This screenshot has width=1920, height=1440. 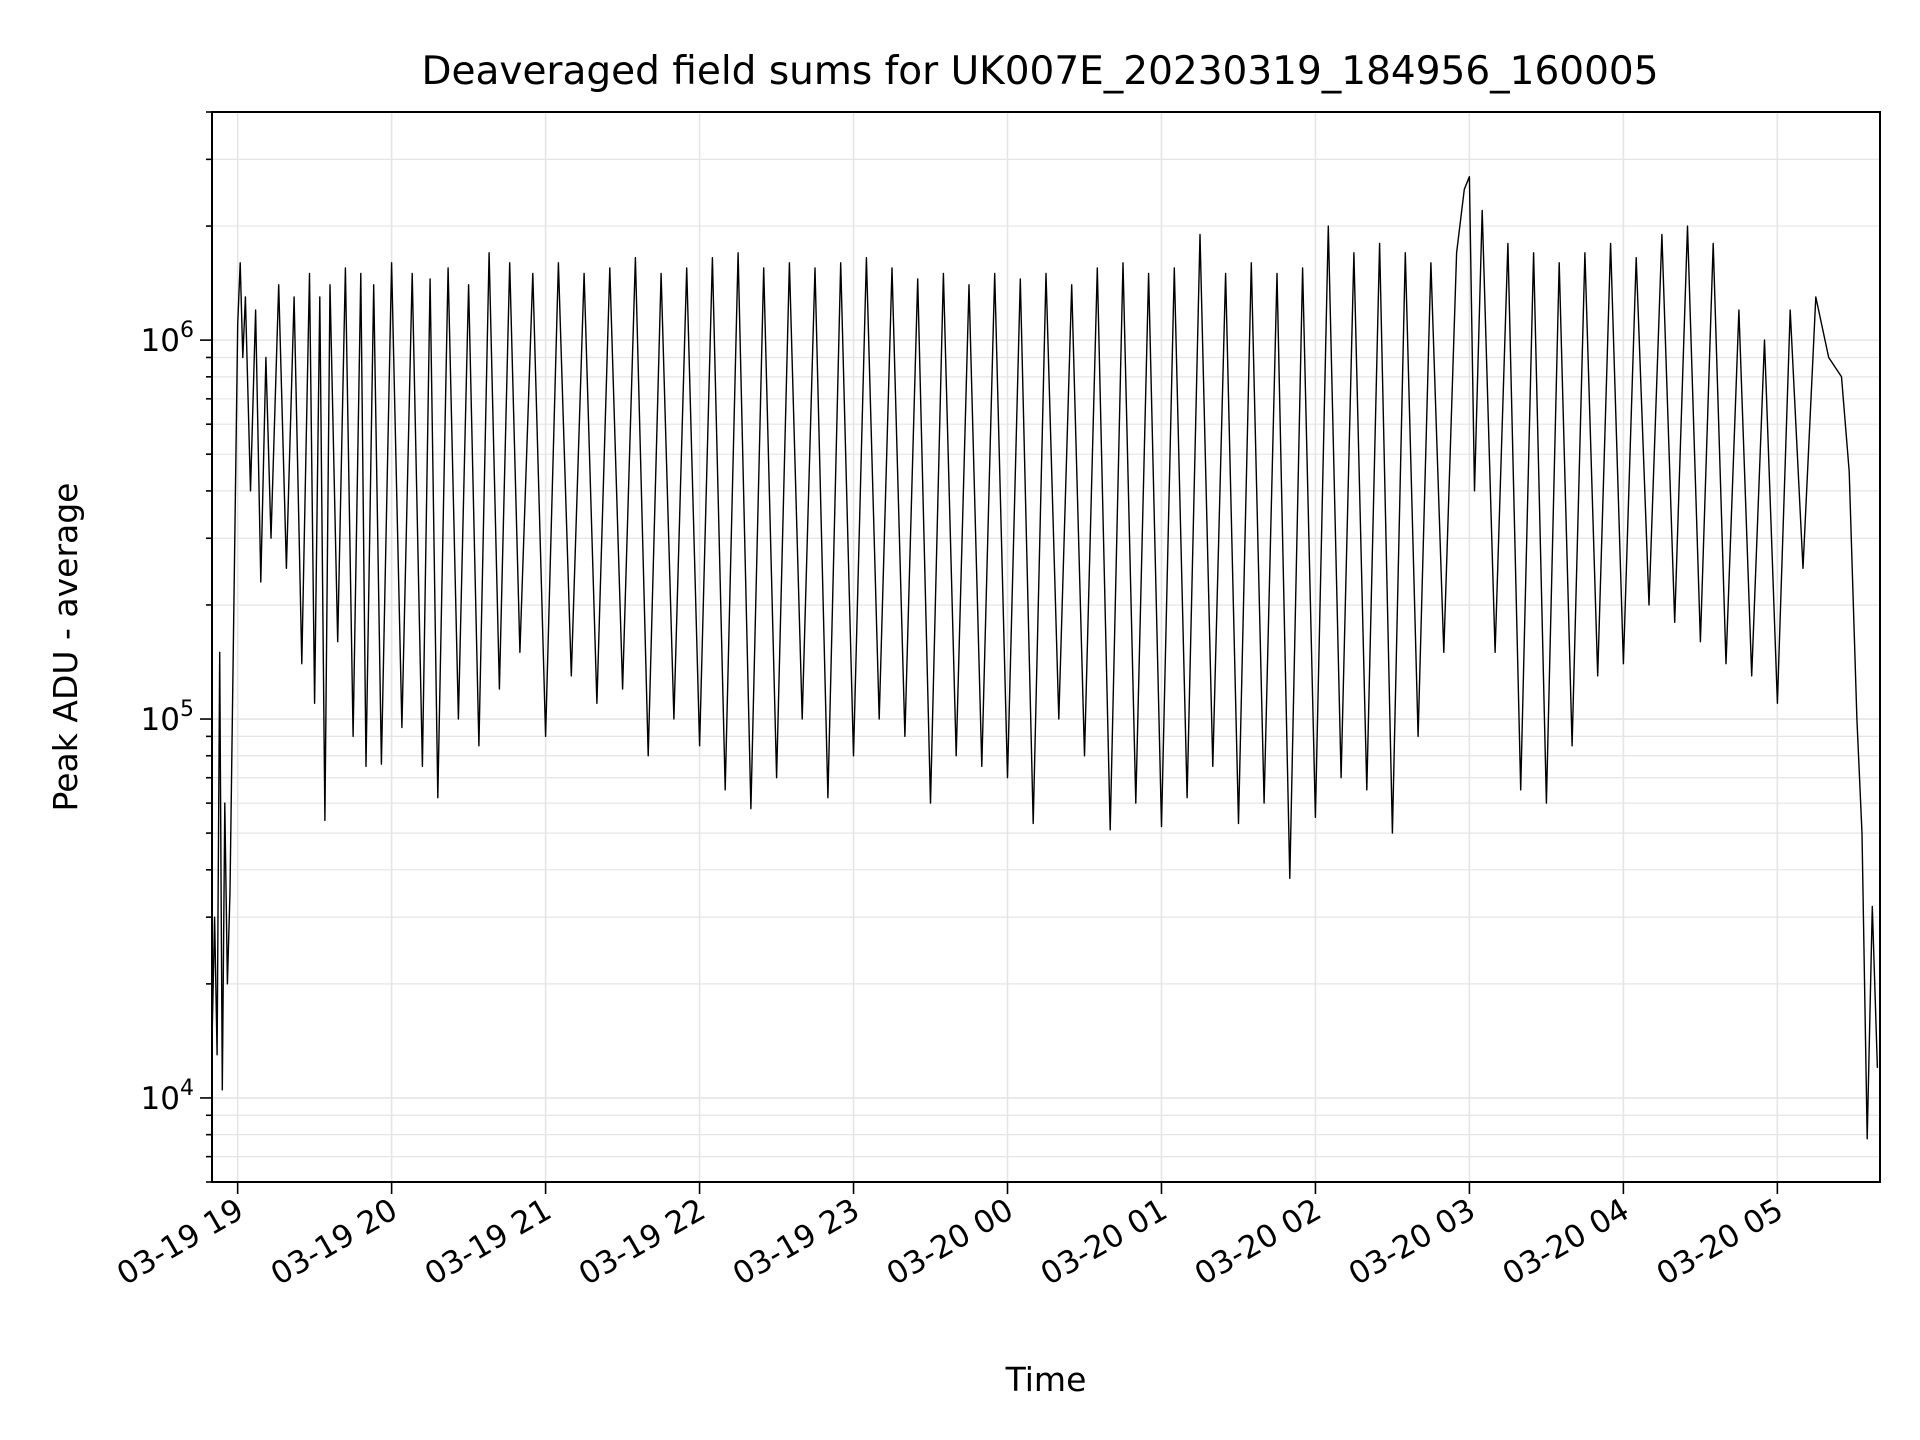 I want to click on y-tick-label: 10⁶, so click(x=167, y=338).